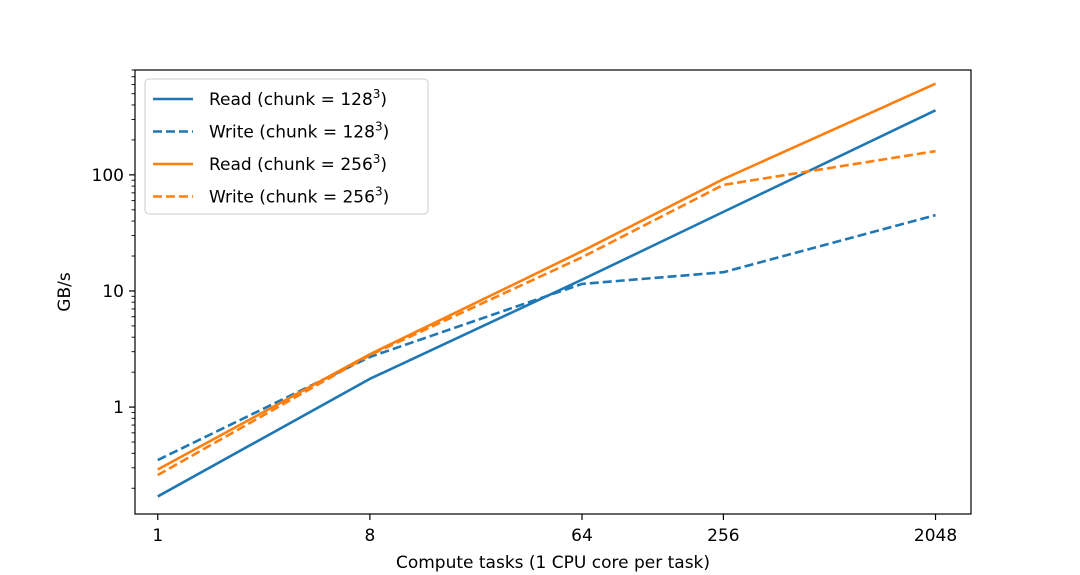 This screenshot has height=575, width=1080. I want to click on legend-label-3: Read (chunk = 2563), so click(298, 163).